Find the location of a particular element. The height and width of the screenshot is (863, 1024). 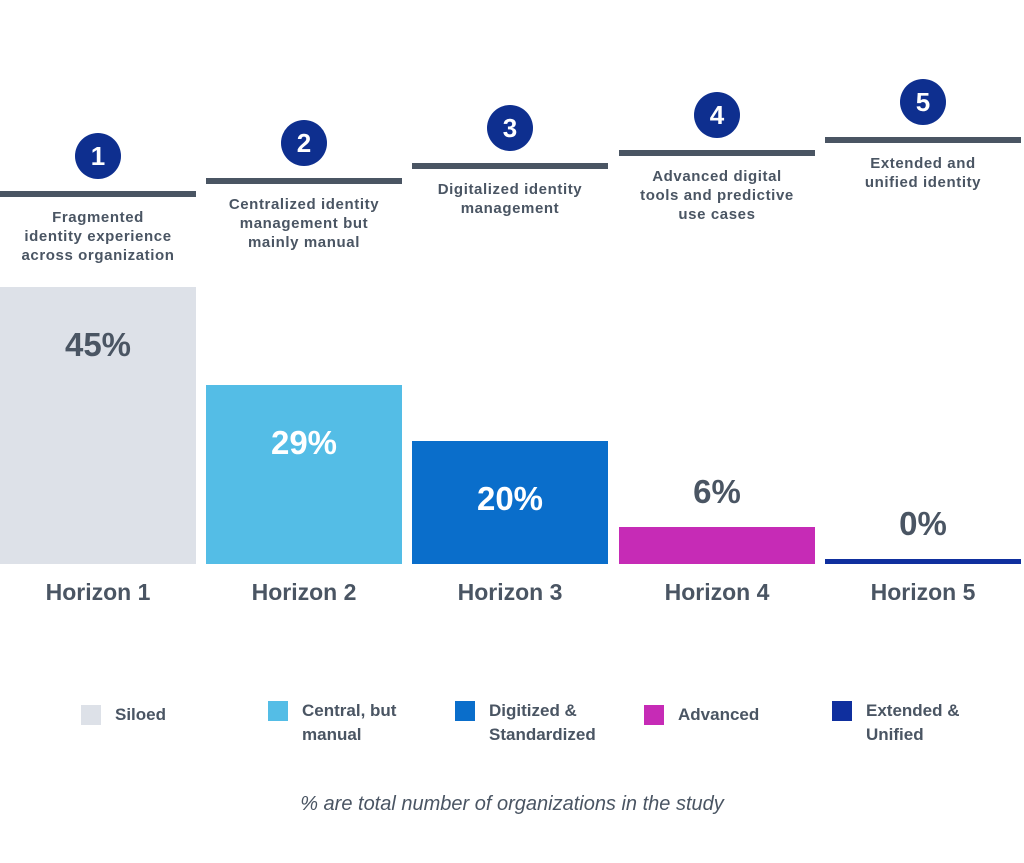

horizon-badge: 4 is located at coordinates (717, 115).